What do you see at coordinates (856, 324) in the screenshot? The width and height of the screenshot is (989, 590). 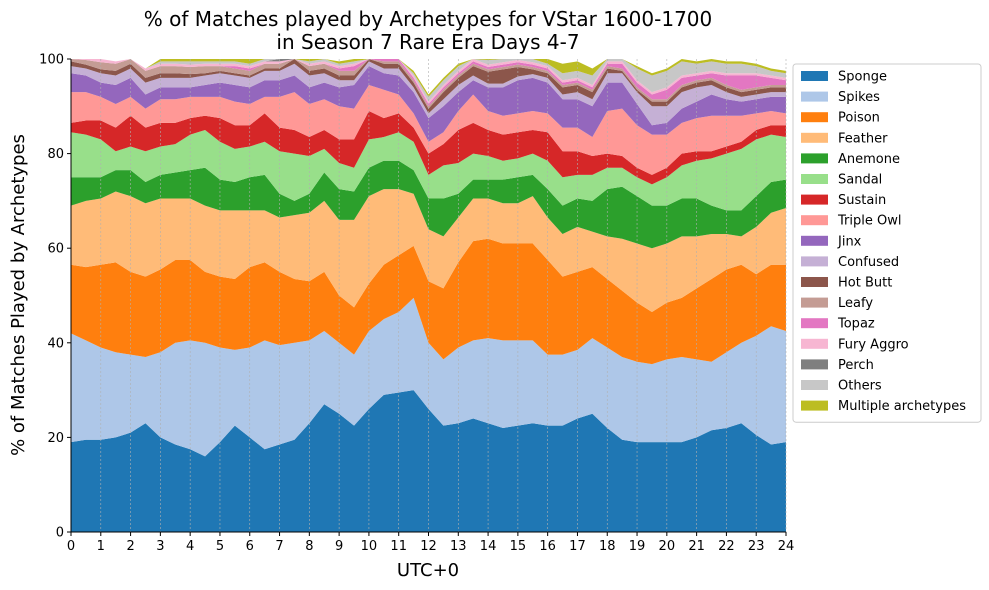 I see `legend-label: Topaz` at bounding box center [856, 324].